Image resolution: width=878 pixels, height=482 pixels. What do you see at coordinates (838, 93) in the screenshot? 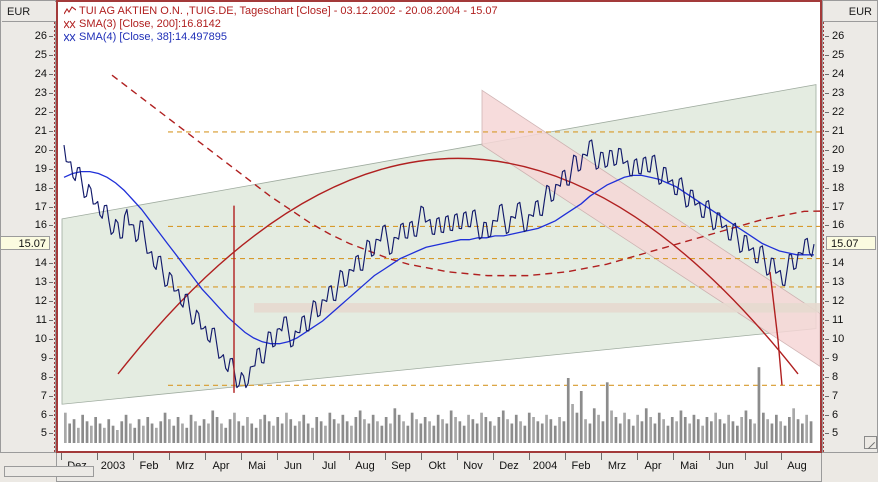
I see `y-axis-label: 23` at bounding box center [838, 93].